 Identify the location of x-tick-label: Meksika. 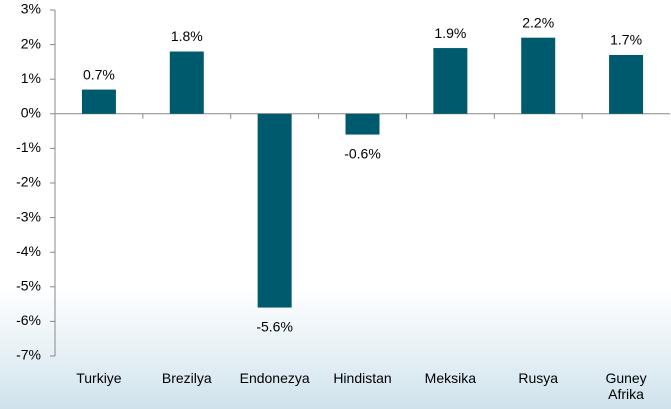
(450, 378).